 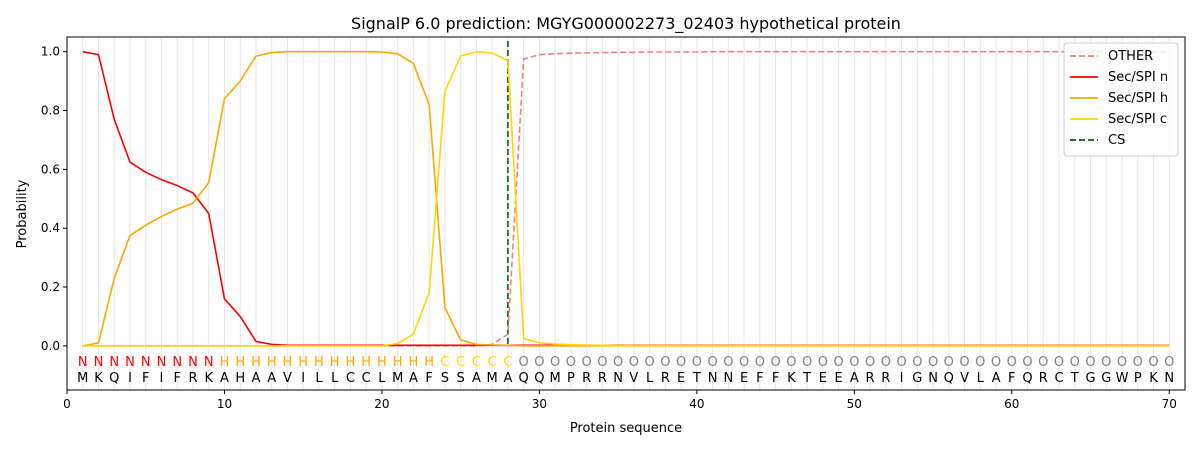 What do you see at coordinates (1116, 140) in the screenshot?
I see `legend-label: CS` at bounding box center [1116, 140].